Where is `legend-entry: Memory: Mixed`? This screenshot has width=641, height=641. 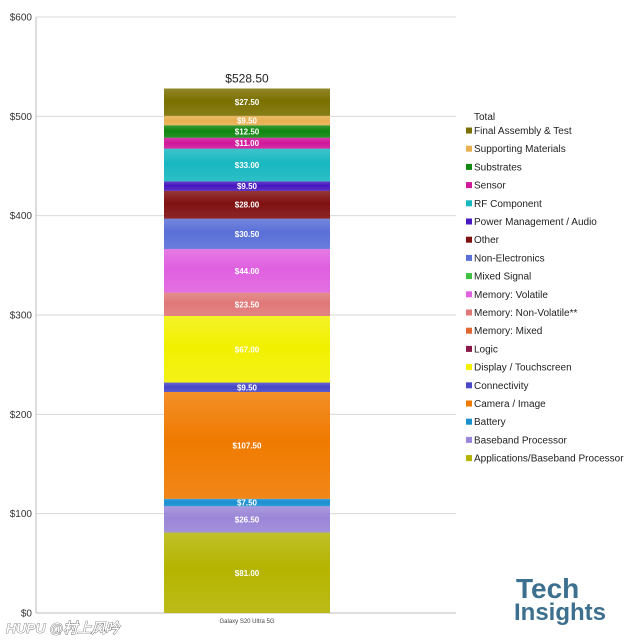 legend-entry: Memory: Mixed is located at coordinates (508, 331).